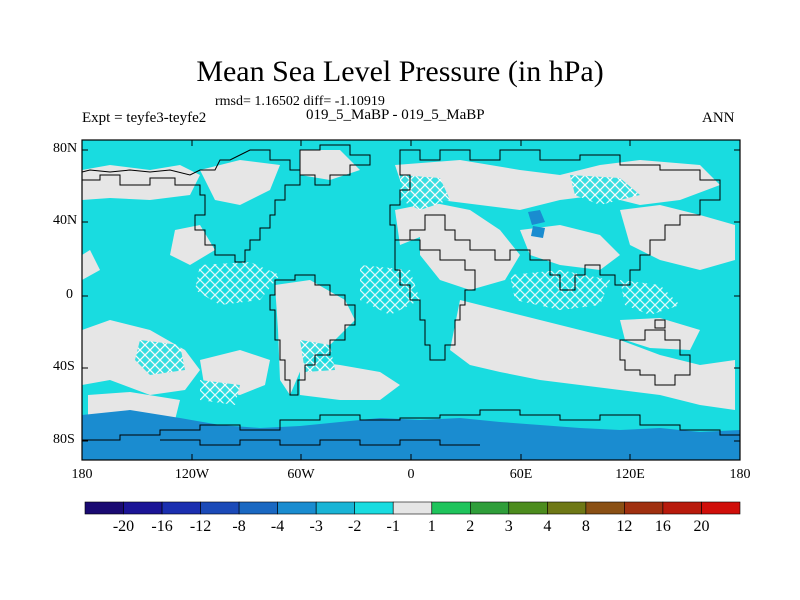 This screenshot has height=600, width=800. Describe the element at coordinates (508, 526) in the screenshot. I see `colorbar-label: 3` at that location.